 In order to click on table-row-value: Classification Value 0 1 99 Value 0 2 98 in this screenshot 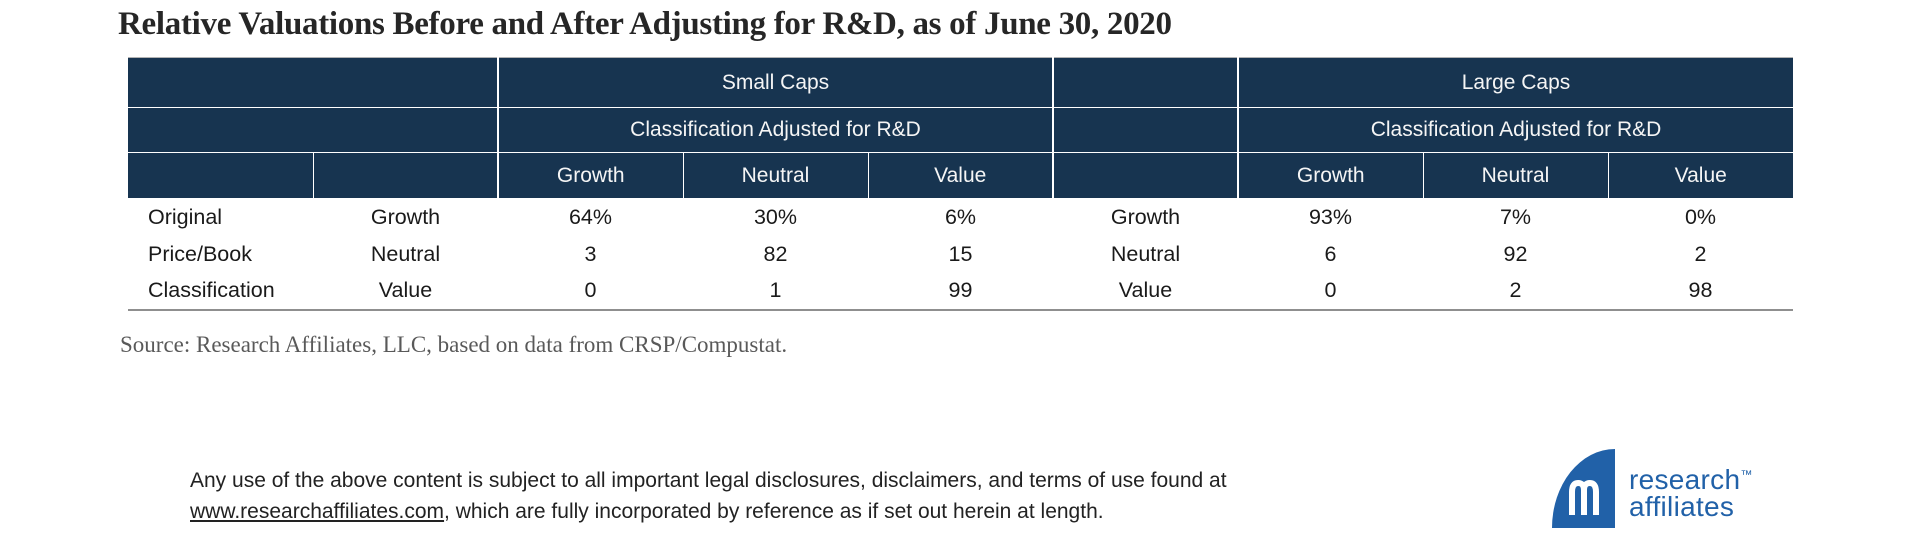, I will do `click(961, 291)`.